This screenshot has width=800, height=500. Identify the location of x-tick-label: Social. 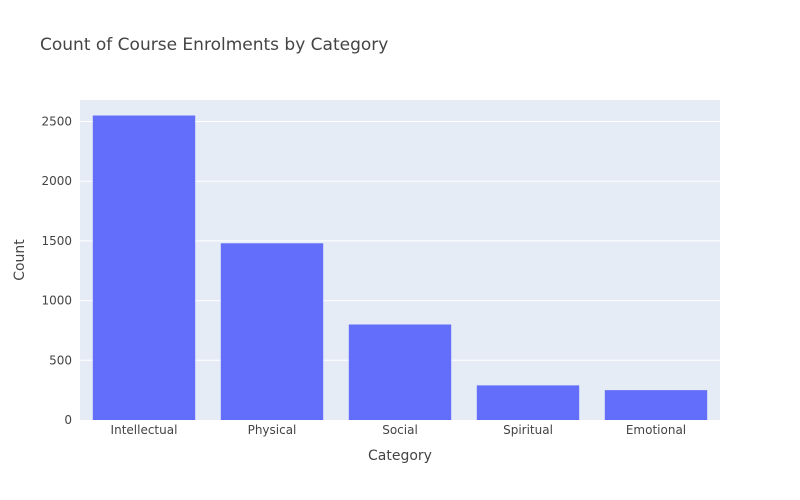
(400, 430).